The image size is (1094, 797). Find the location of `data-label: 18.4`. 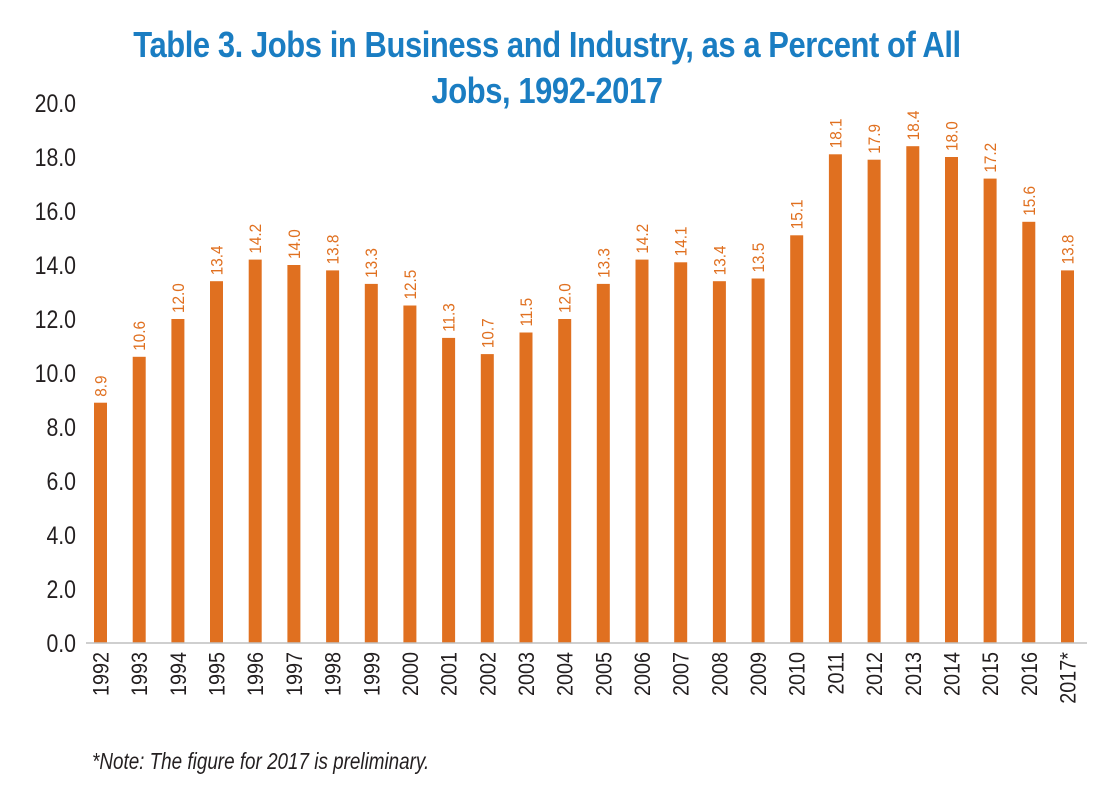

data-label: 18.4 is located at coordinates (913, 125).